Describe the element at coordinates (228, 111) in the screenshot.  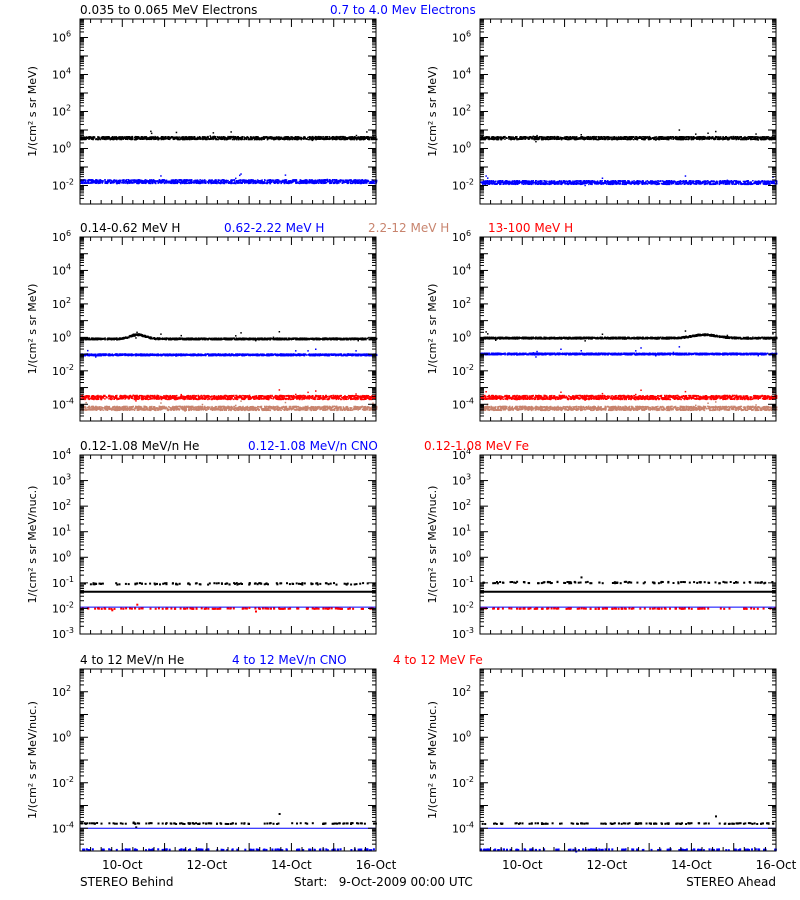
I see `plot-frame` at that location.